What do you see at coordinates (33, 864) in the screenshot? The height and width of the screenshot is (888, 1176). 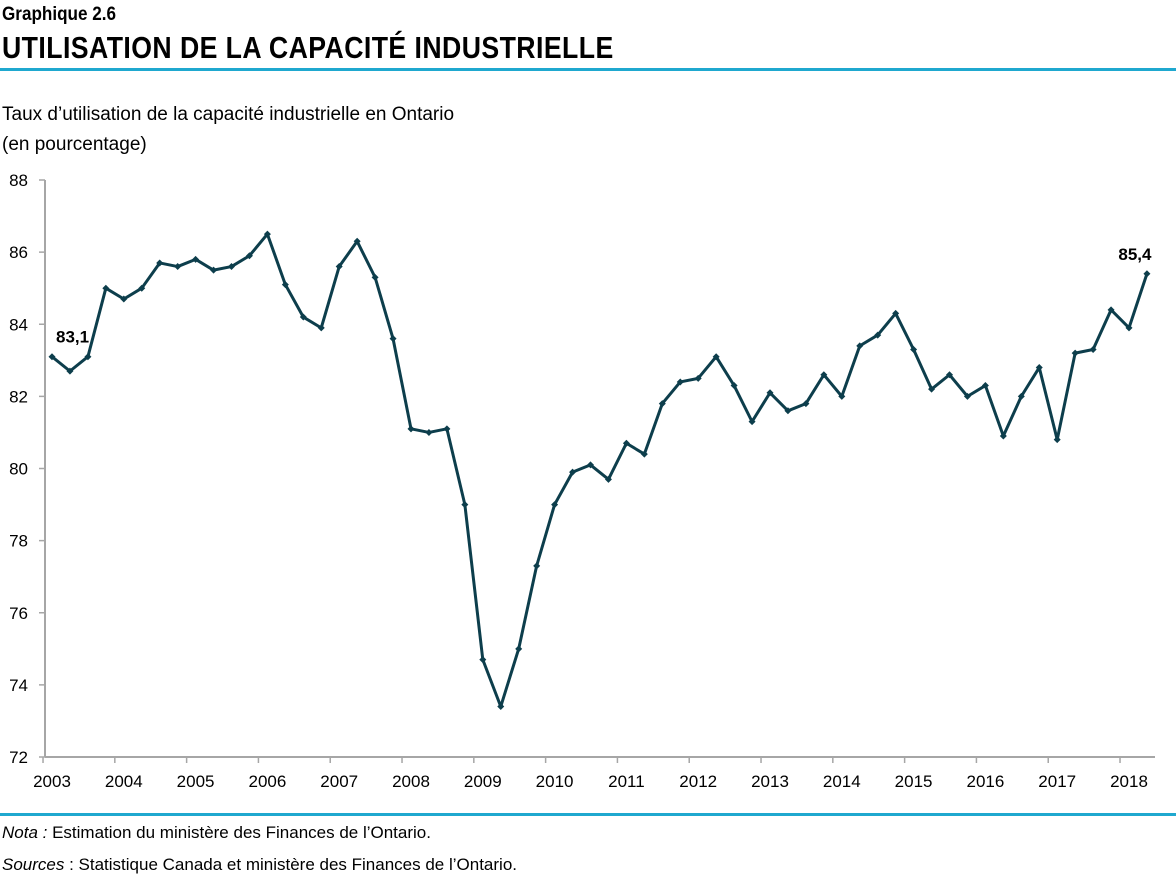 I see `sources-label: Sources` at bounding box center [33, 864].